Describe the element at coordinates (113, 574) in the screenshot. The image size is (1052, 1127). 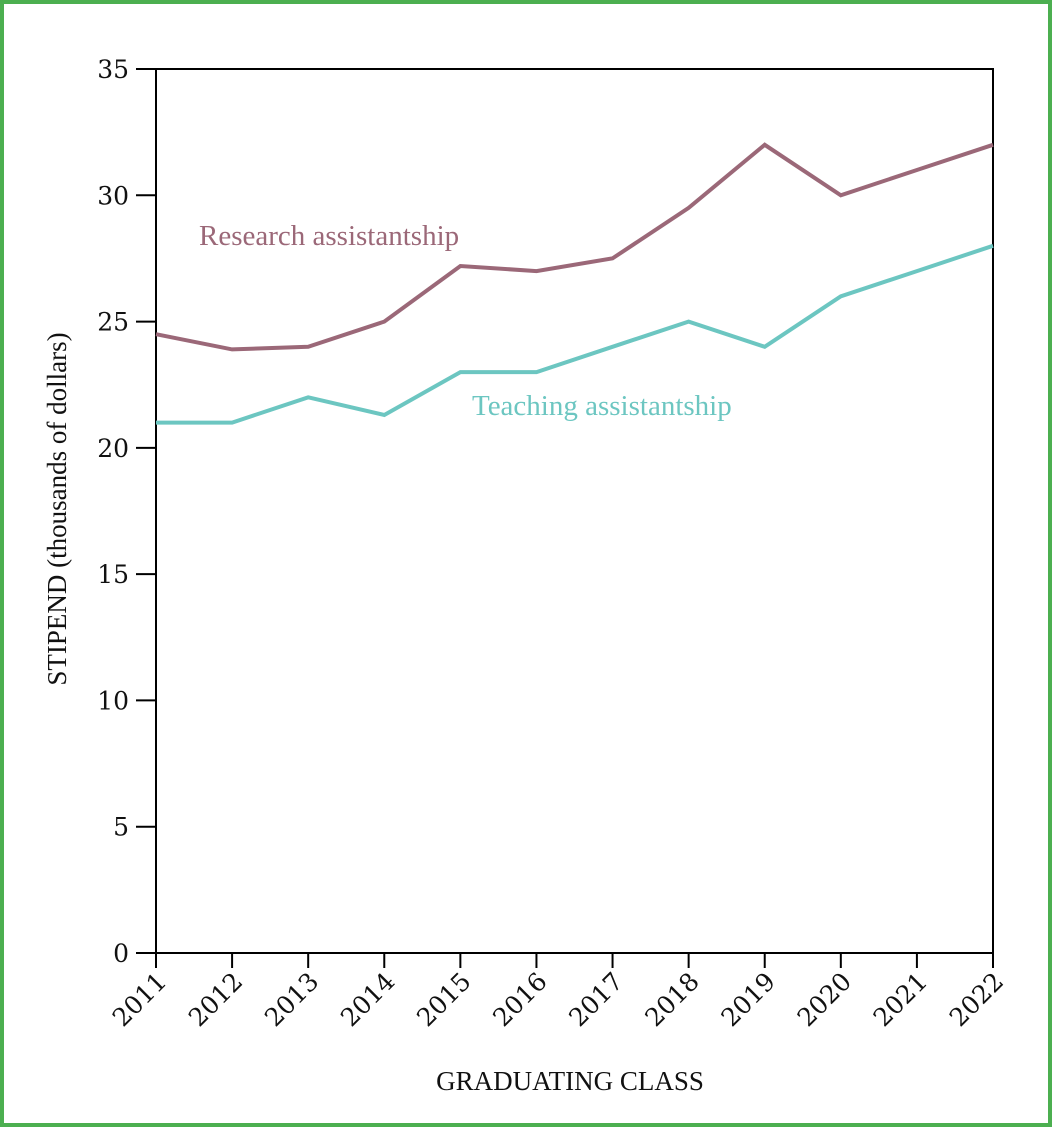
I see `y-tick-label: 15` at that location.